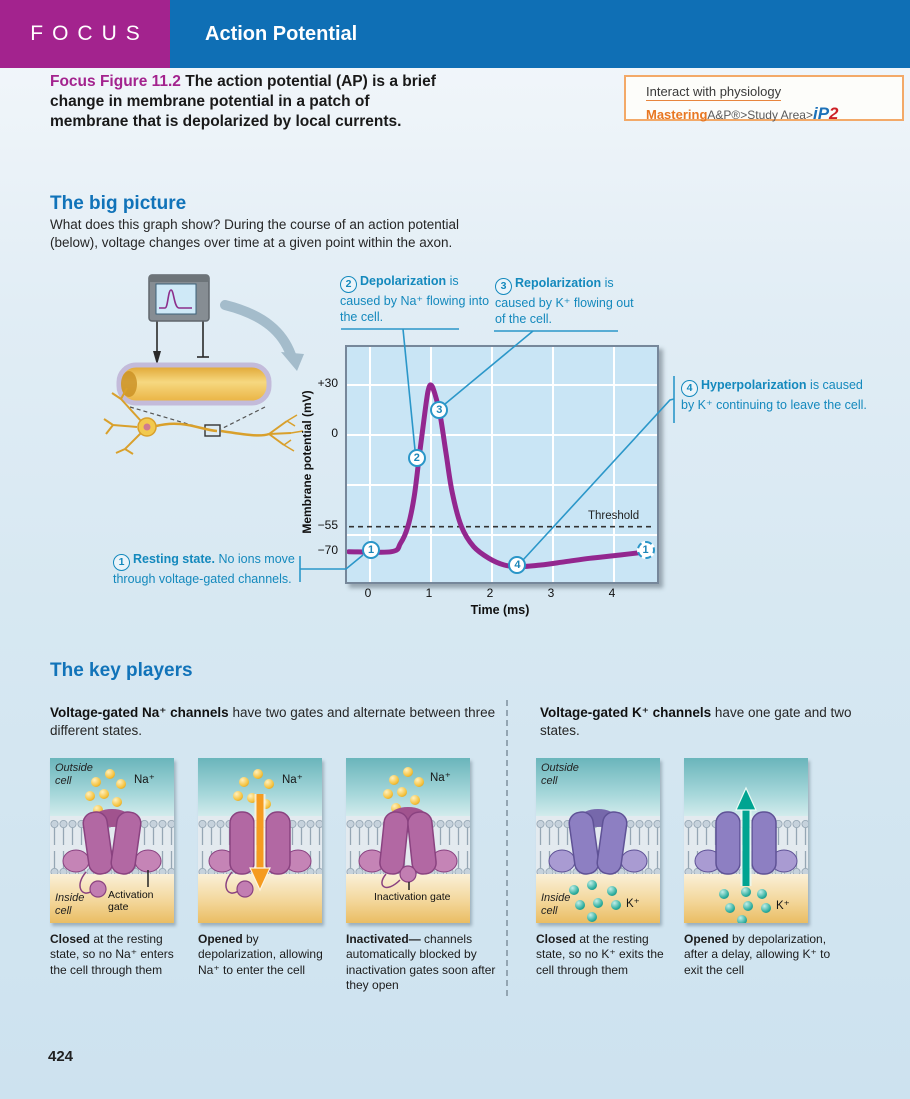  I want to click on focus-label: FOCUS, so click(89, 33).